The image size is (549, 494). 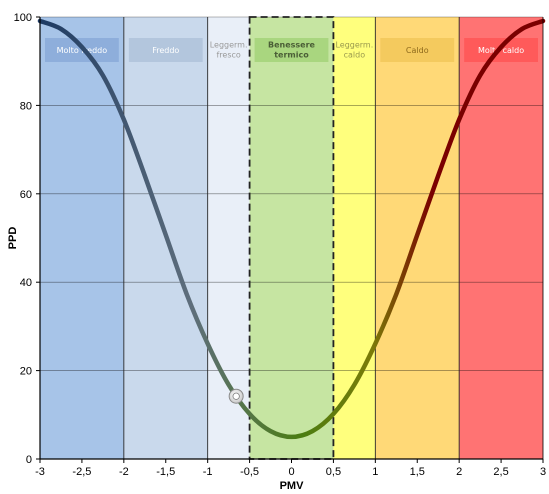 I want to click on x-tick-label-4: -1, so click(x=208, y=472).